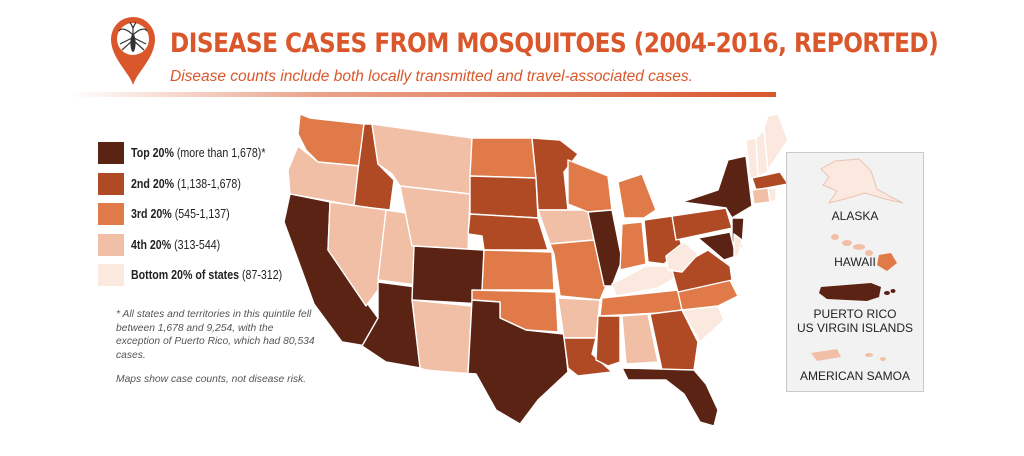 The image size is (1024, 456). What do you see at coordinates (864, 252) in the screenshot?
I see `hawaii-shape` at bounding box center [864, 252].